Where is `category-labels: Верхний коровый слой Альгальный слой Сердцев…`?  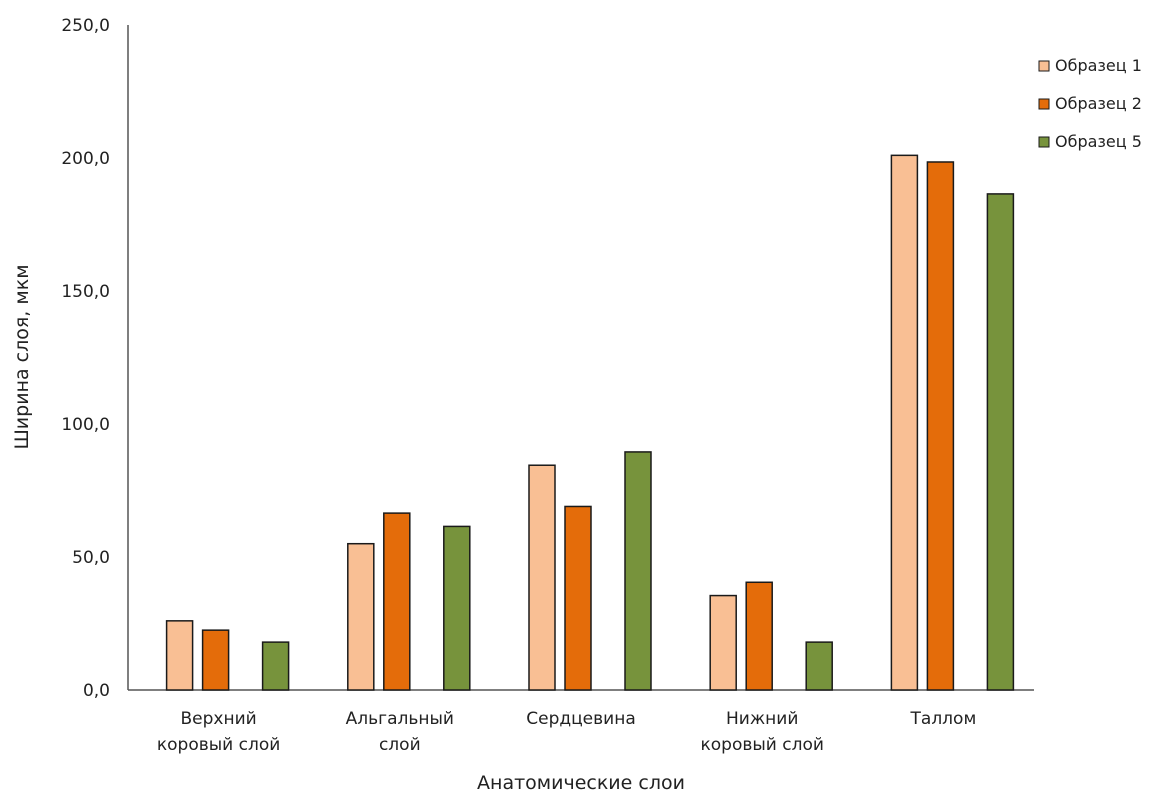 category-labels: Верхний коровый слой Альгальный слой Сердцев… is located at coordinates (566, 732).